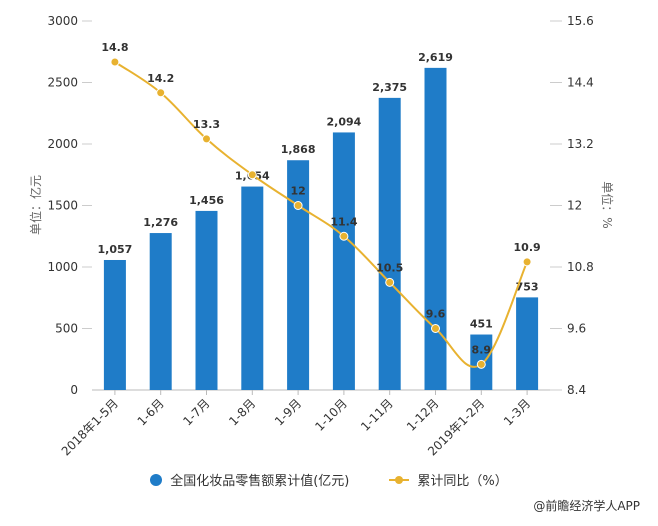  I want to click on right-tick-label: 9.6, so click(576, 329).